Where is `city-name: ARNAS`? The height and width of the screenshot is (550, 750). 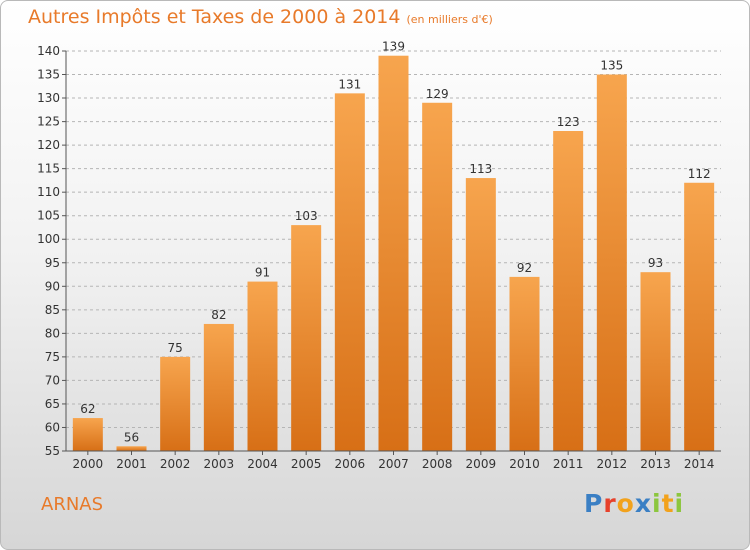
city-name: ARNAS is located at coordinates (72, 504).